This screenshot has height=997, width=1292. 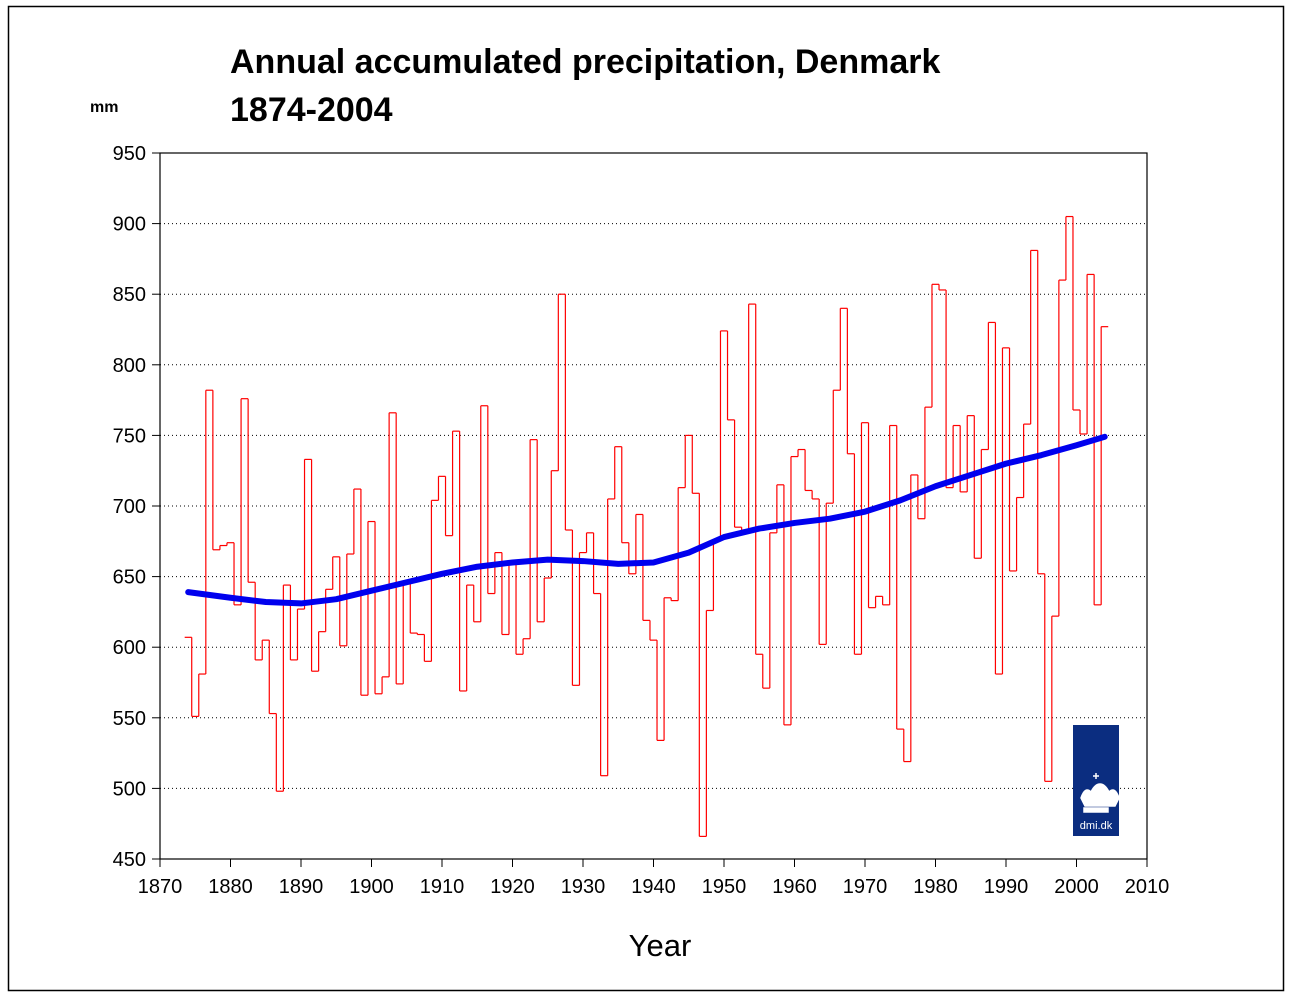 What do you see at coordinates (129, 154) in the screenshot?
I see `y-tick-label: 950` at bounding box center [129, 154].